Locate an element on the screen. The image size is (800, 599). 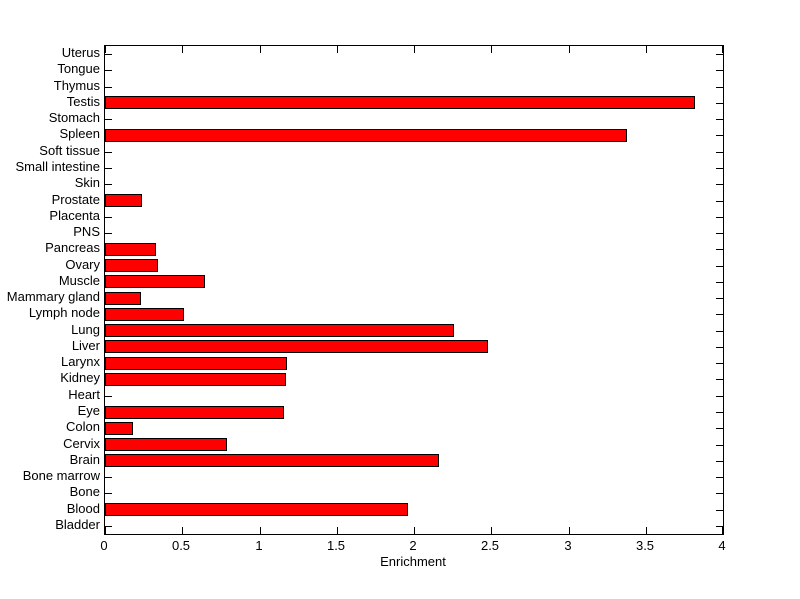
y-tick-label-stomach: Stomach is located at coordinates (74, 118).